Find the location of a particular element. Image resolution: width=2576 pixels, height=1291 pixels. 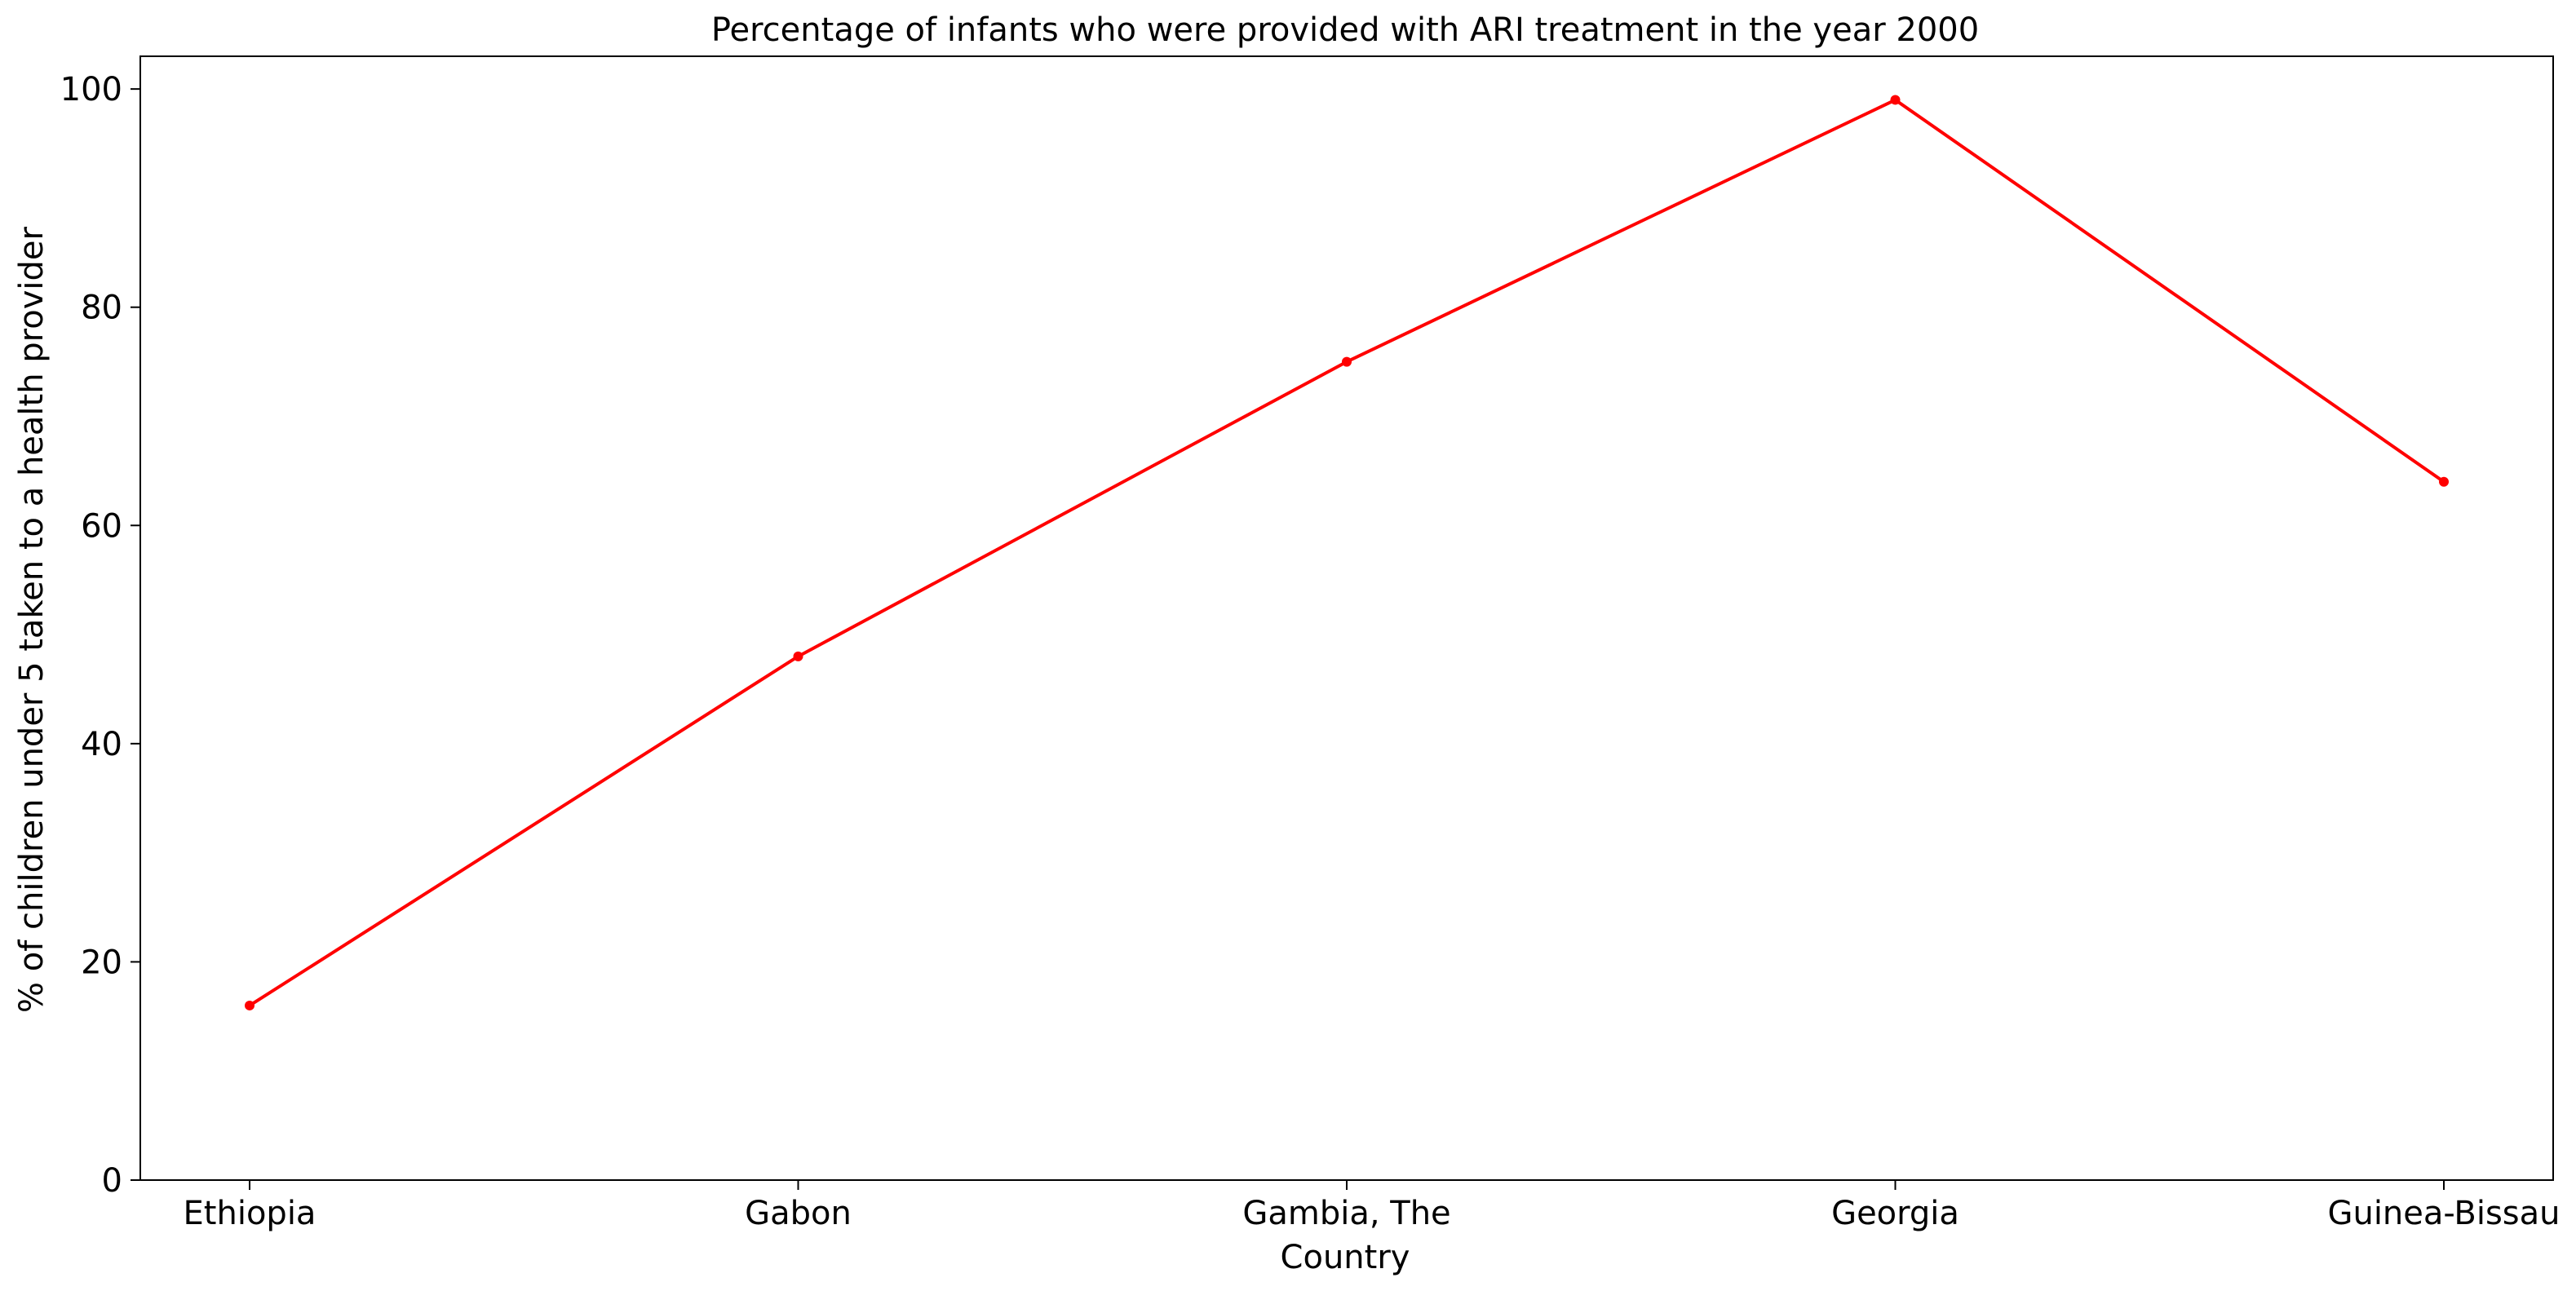

x-tick-label: Ethiopia is located at coordinates (250, 1213).